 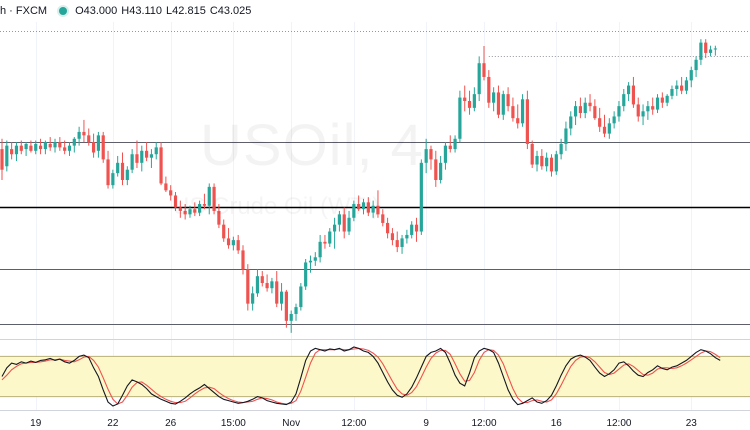 I want to click on stoch-k-line, so click(x=361, y=376).